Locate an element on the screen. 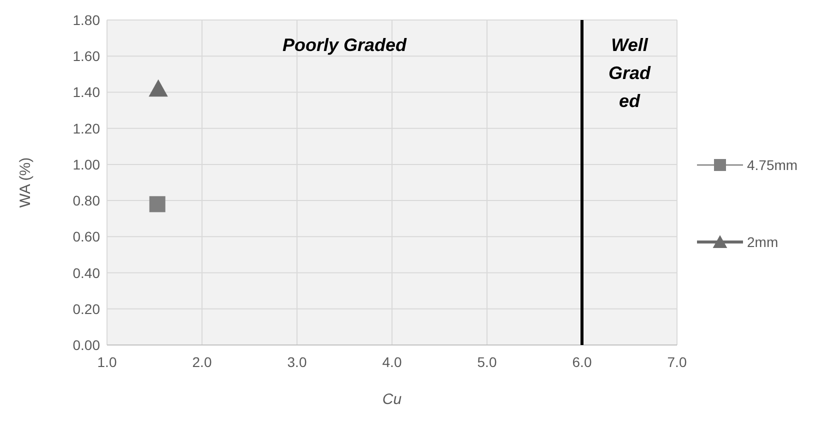  x-tick-label: 2.0 is located at coordinates (202, 362).